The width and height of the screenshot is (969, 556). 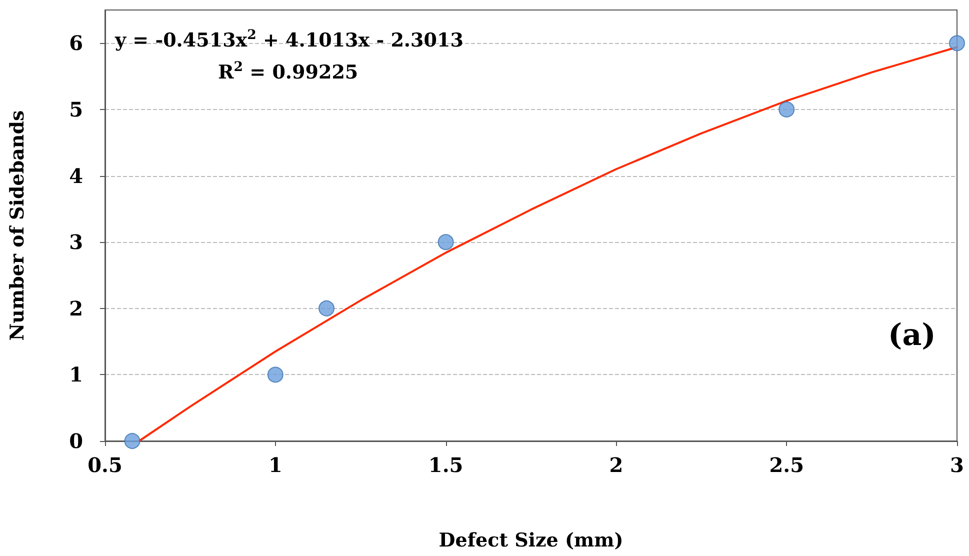 I want to click on annotation: (a), so click(x=912, y=335).